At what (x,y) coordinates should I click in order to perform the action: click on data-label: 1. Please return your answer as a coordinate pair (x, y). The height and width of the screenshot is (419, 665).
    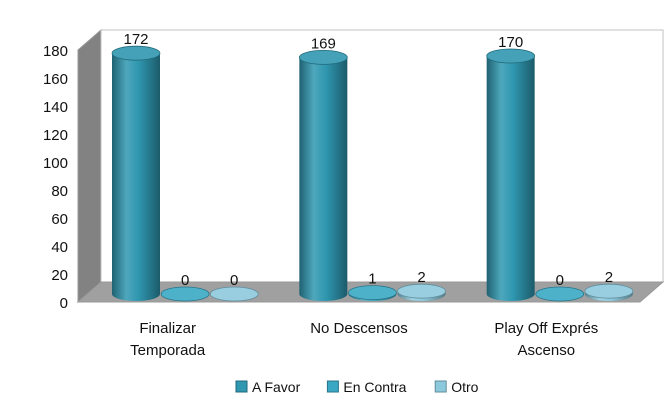
    Looking at the image, I should click on (372, 279).